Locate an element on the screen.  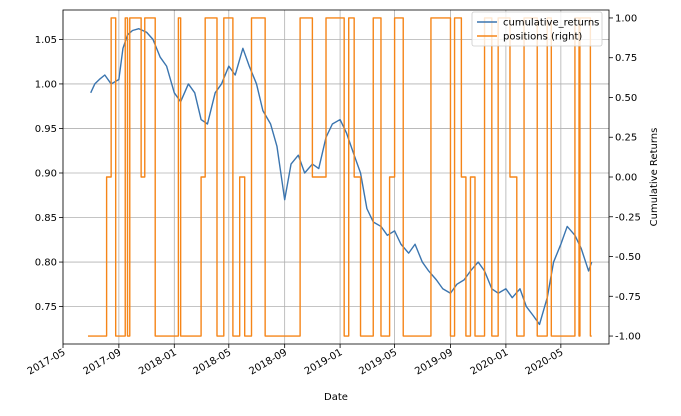
y-right-tick-label: -0.50 is located at coordinates (628, 257).